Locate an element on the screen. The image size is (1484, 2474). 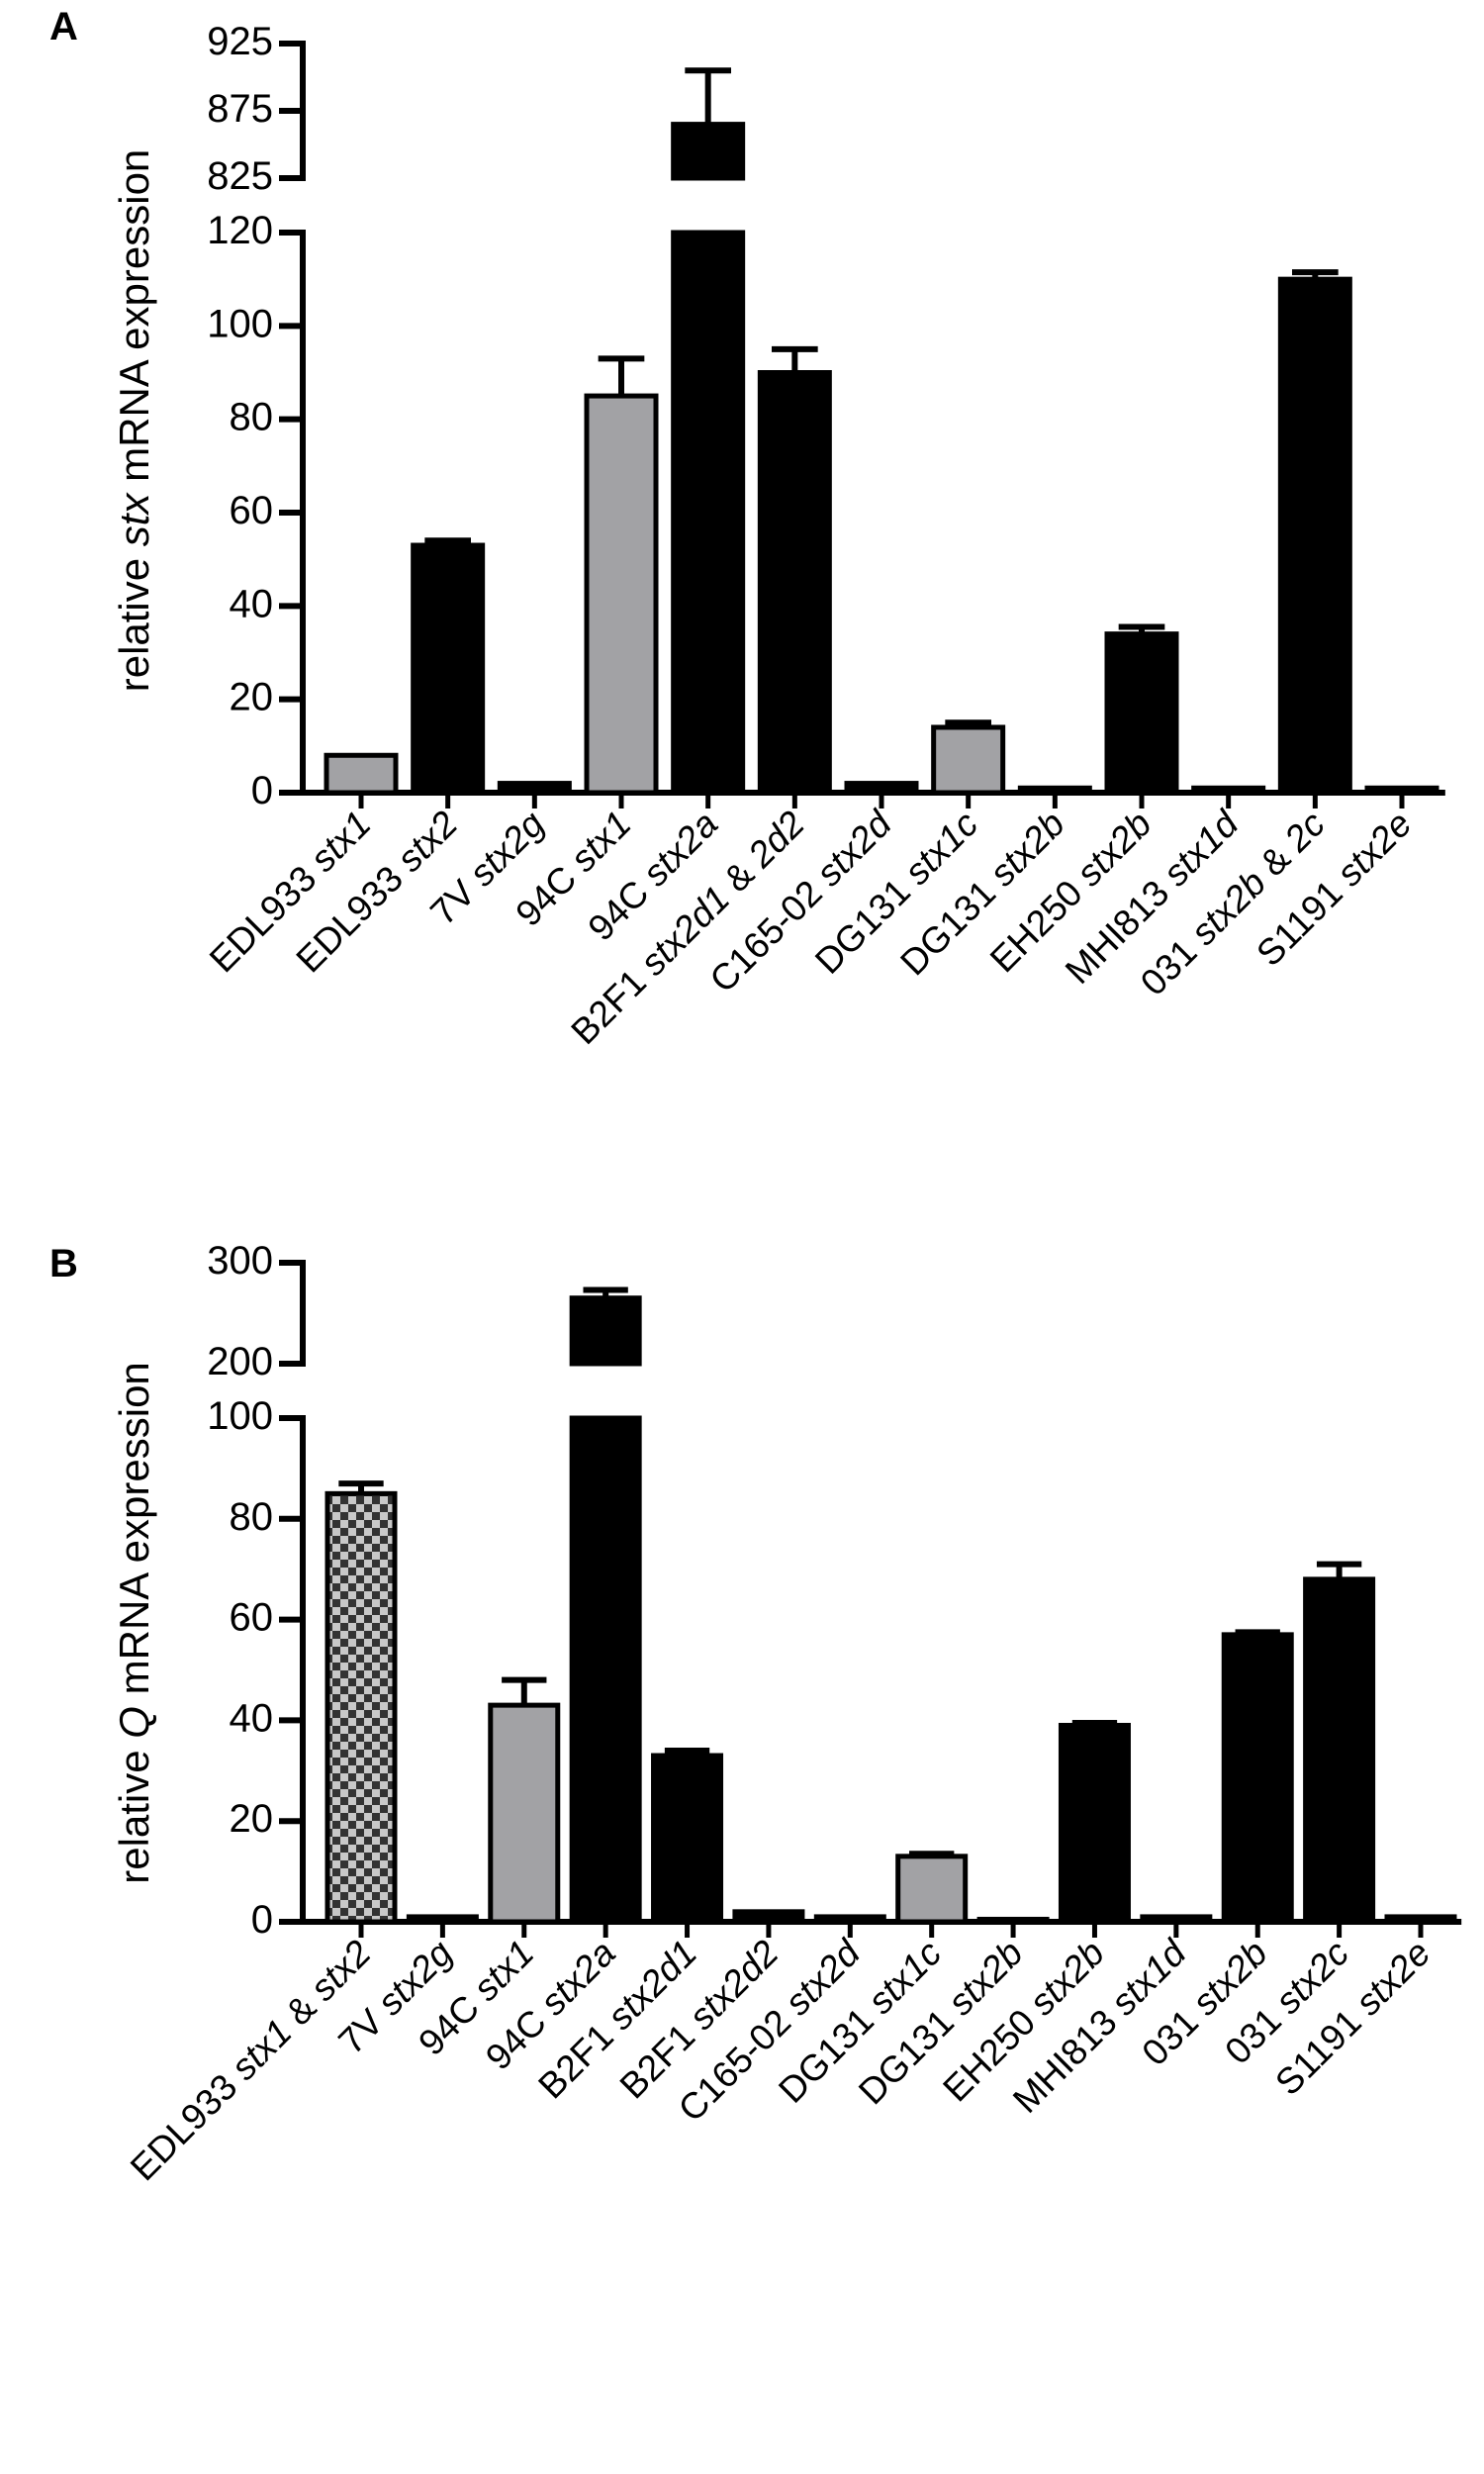
y-tick-label: 300 is located at coordinates (240, 1261).